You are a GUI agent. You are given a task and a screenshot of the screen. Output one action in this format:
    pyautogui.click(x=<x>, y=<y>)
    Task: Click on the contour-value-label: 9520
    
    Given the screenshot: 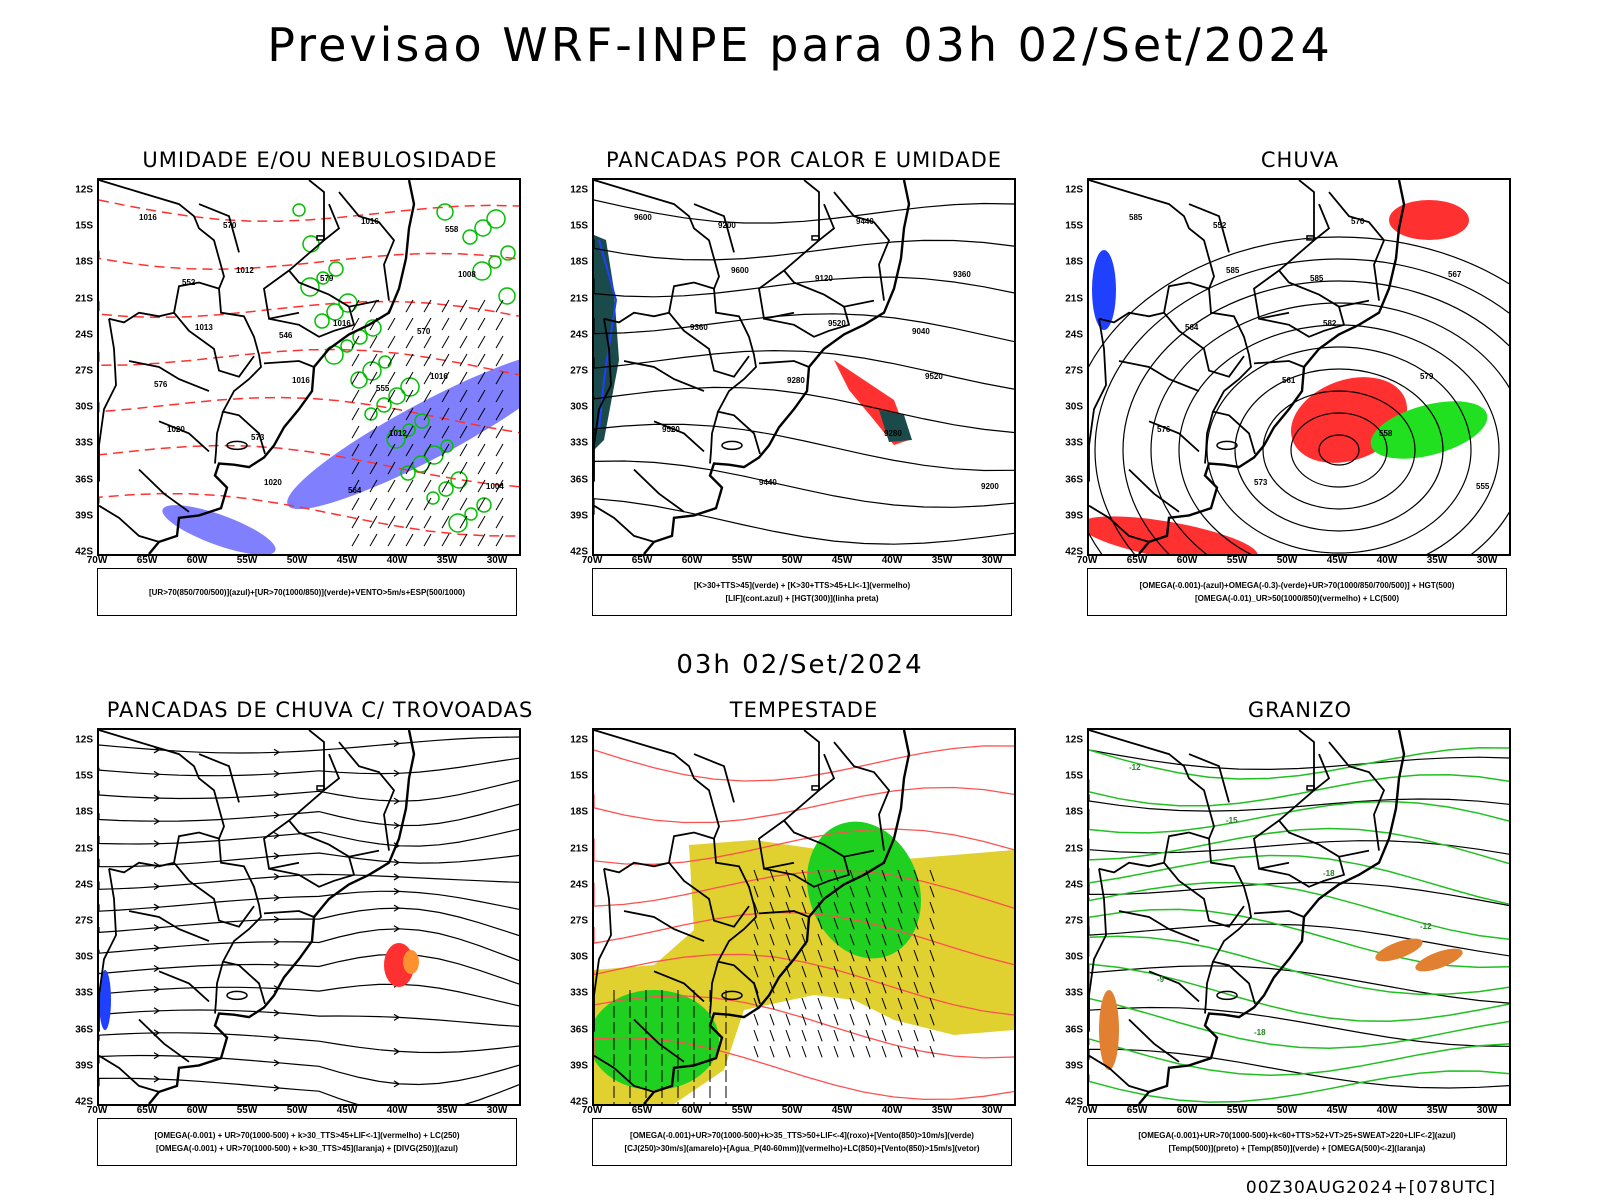 What is the action you would take?
    pyautogui.click(x=934, y=376)
    